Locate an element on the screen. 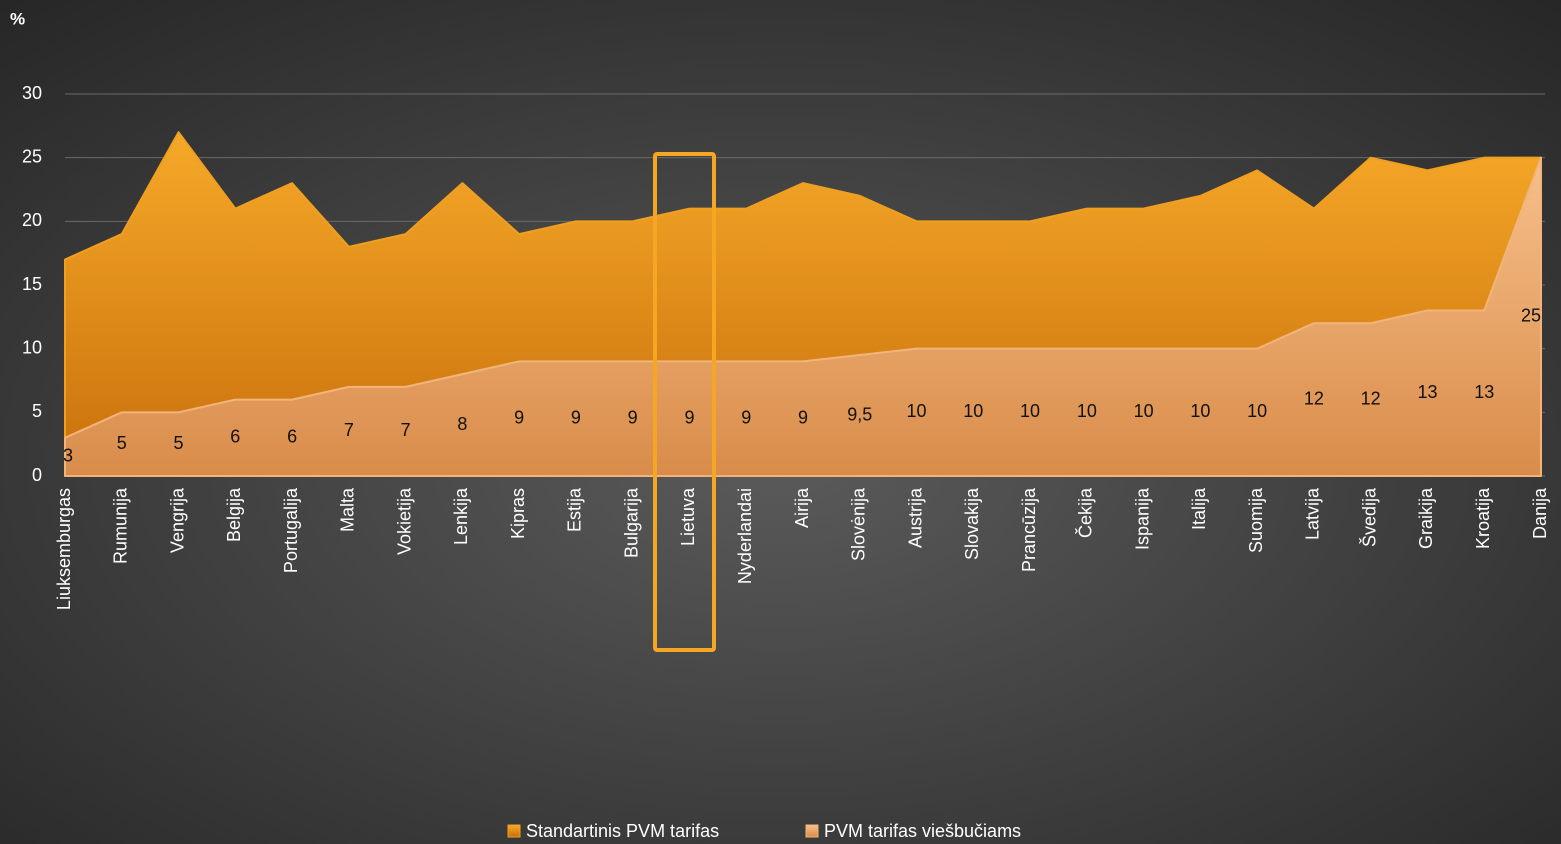 The image size is (1561, 844). x-tick-label: Latvija is located at coordinates (1313, 513).